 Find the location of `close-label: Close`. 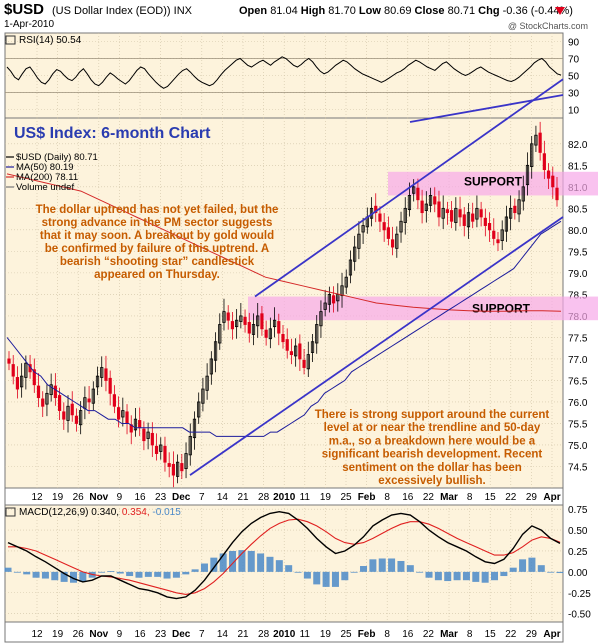

close-label: Close is located at coordinates (429, 11).